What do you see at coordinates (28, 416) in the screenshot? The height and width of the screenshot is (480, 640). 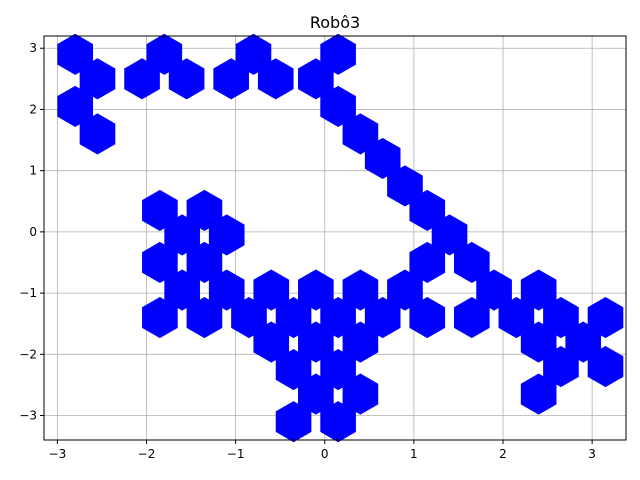 I see `y-tick-label: −3` at bounding box center [28, 416].